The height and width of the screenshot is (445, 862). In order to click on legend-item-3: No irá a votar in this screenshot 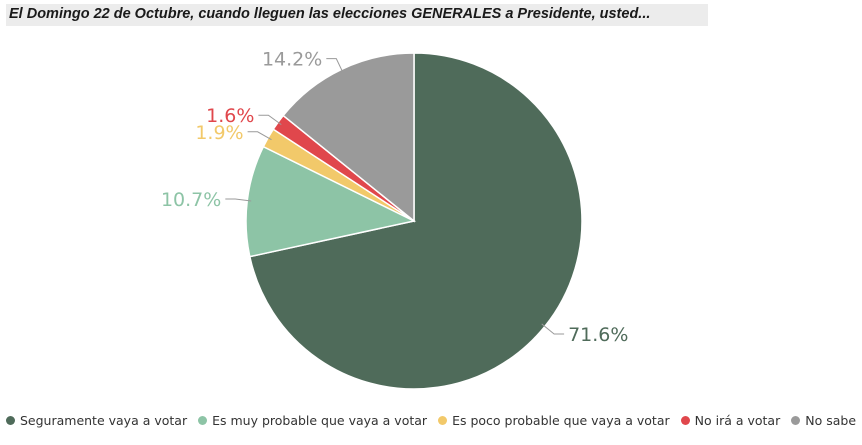, I will do `click(730, 420)`.